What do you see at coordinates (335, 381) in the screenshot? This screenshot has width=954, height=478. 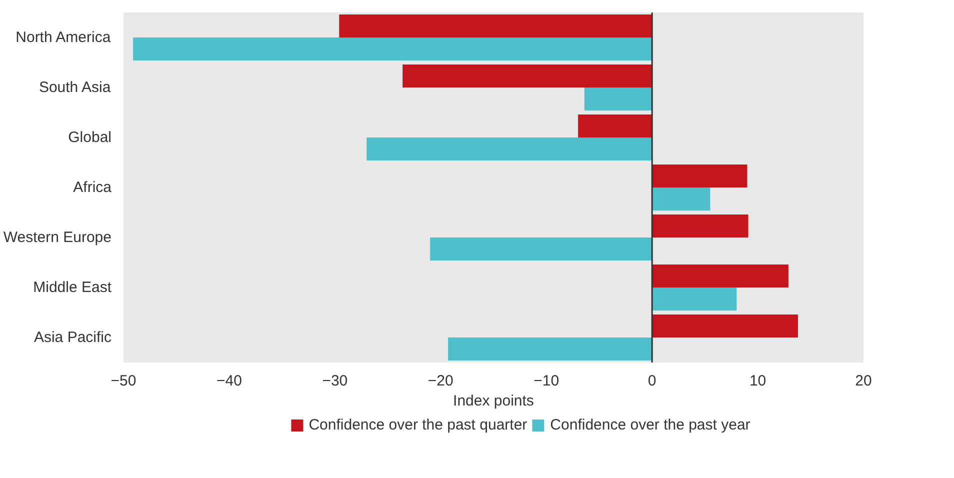 I see `x-tick-label: −30` at bounding box center [335, 381].